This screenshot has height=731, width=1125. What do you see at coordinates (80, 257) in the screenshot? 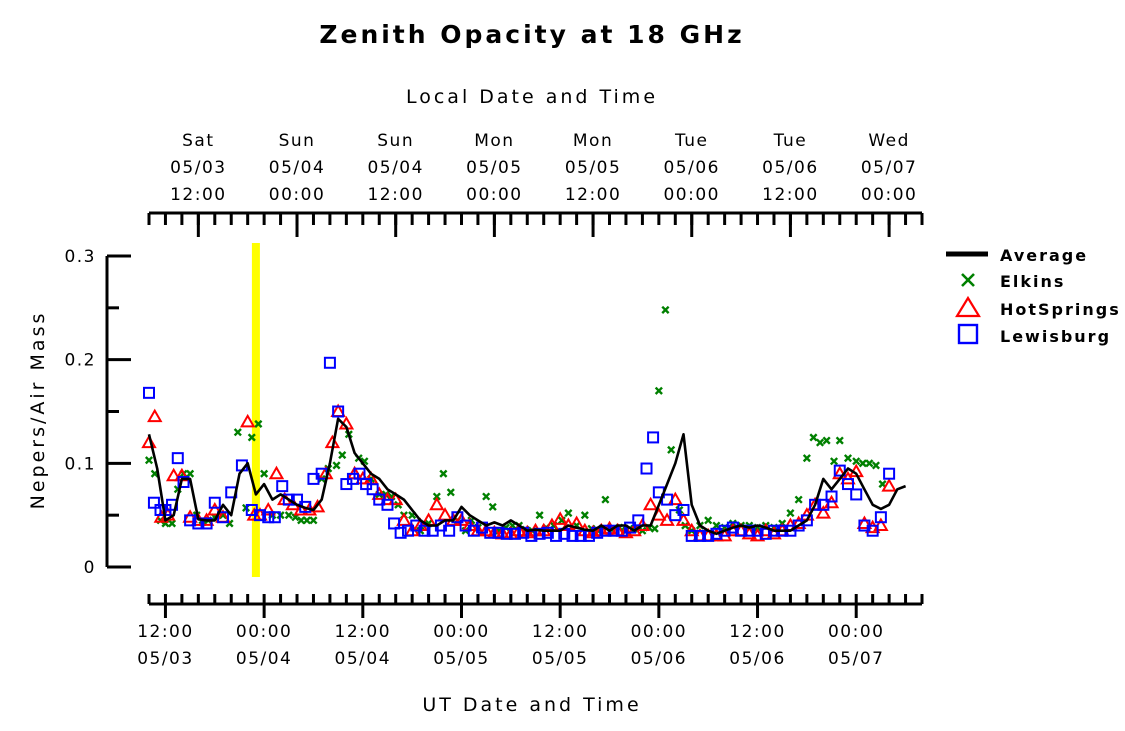
I see `y-tick-label: 0.3` at bounding box center [80, 257].